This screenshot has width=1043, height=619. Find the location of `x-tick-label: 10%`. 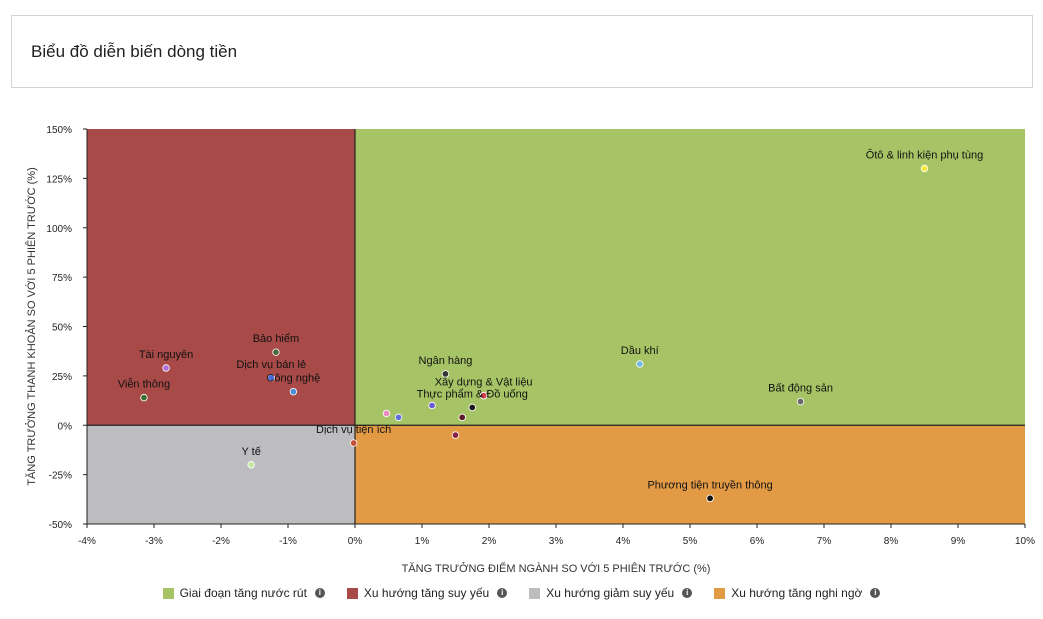

x-tick-label: 10% is located at coordinates (1025, 541).